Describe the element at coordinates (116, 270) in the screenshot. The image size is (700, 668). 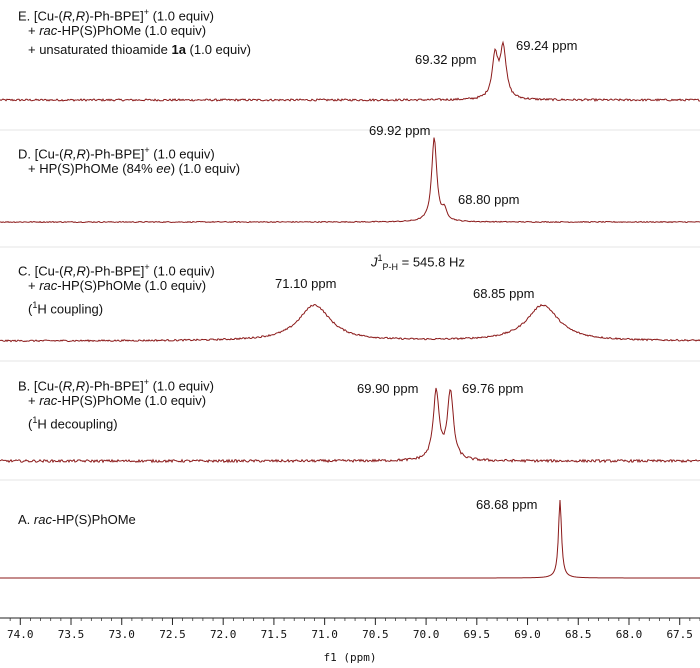
I see `spectrum-C-label-line: C. [Cu-(R,R)-Ph-BPE]+ (1.0 equiv)` at that location.